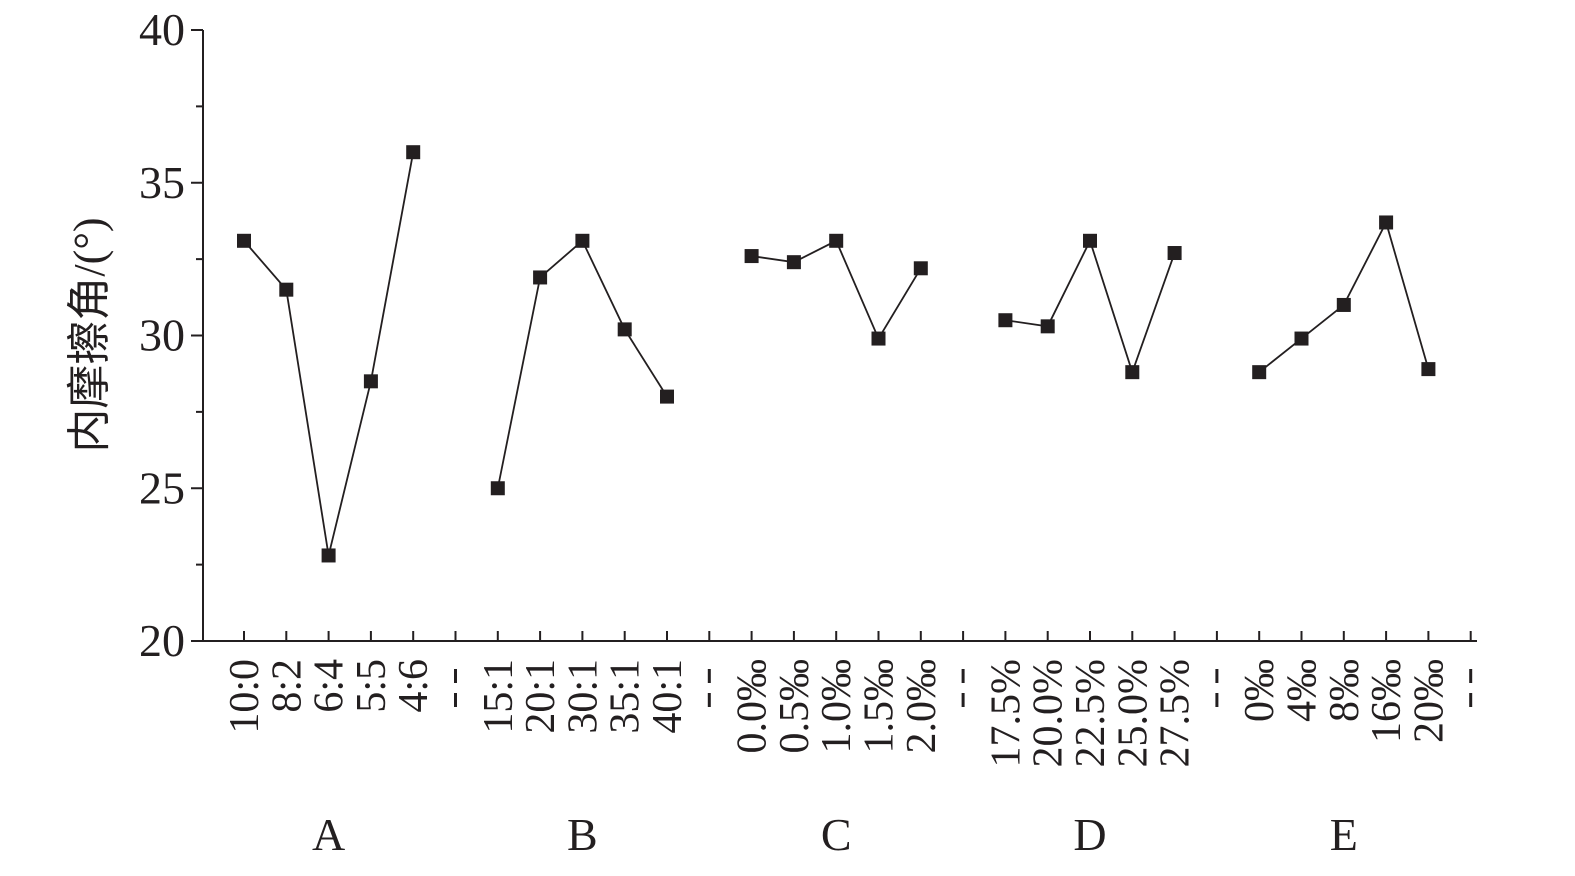 The height and width of the screenshot is (876, 1575). Describe the element at coordinates (836, 290) in the screenshot. I see `series-line-C` at that location.